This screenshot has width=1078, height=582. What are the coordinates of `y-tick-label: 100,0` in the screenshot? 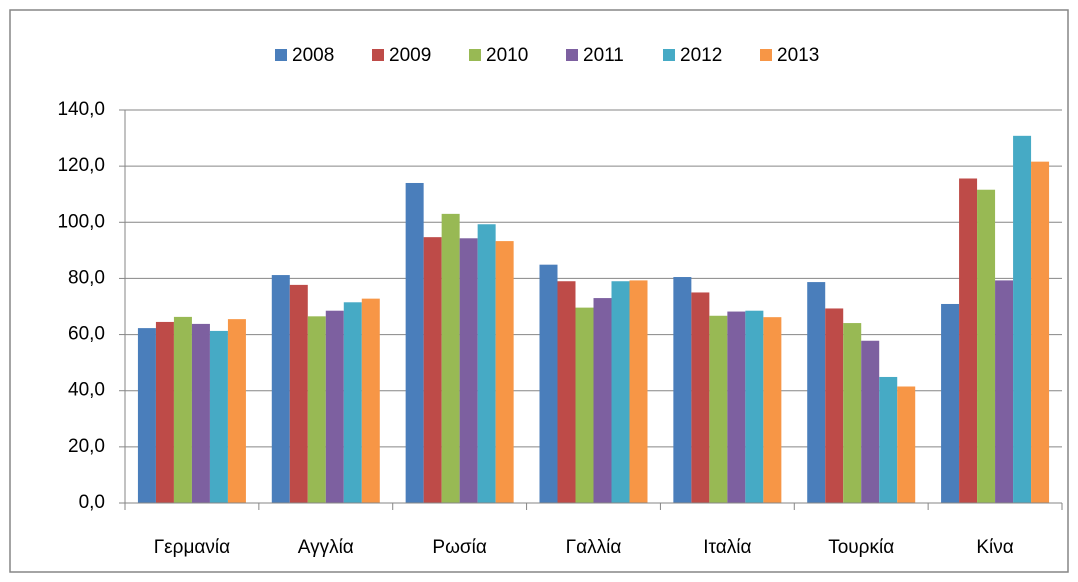 It's located at (81, 221).